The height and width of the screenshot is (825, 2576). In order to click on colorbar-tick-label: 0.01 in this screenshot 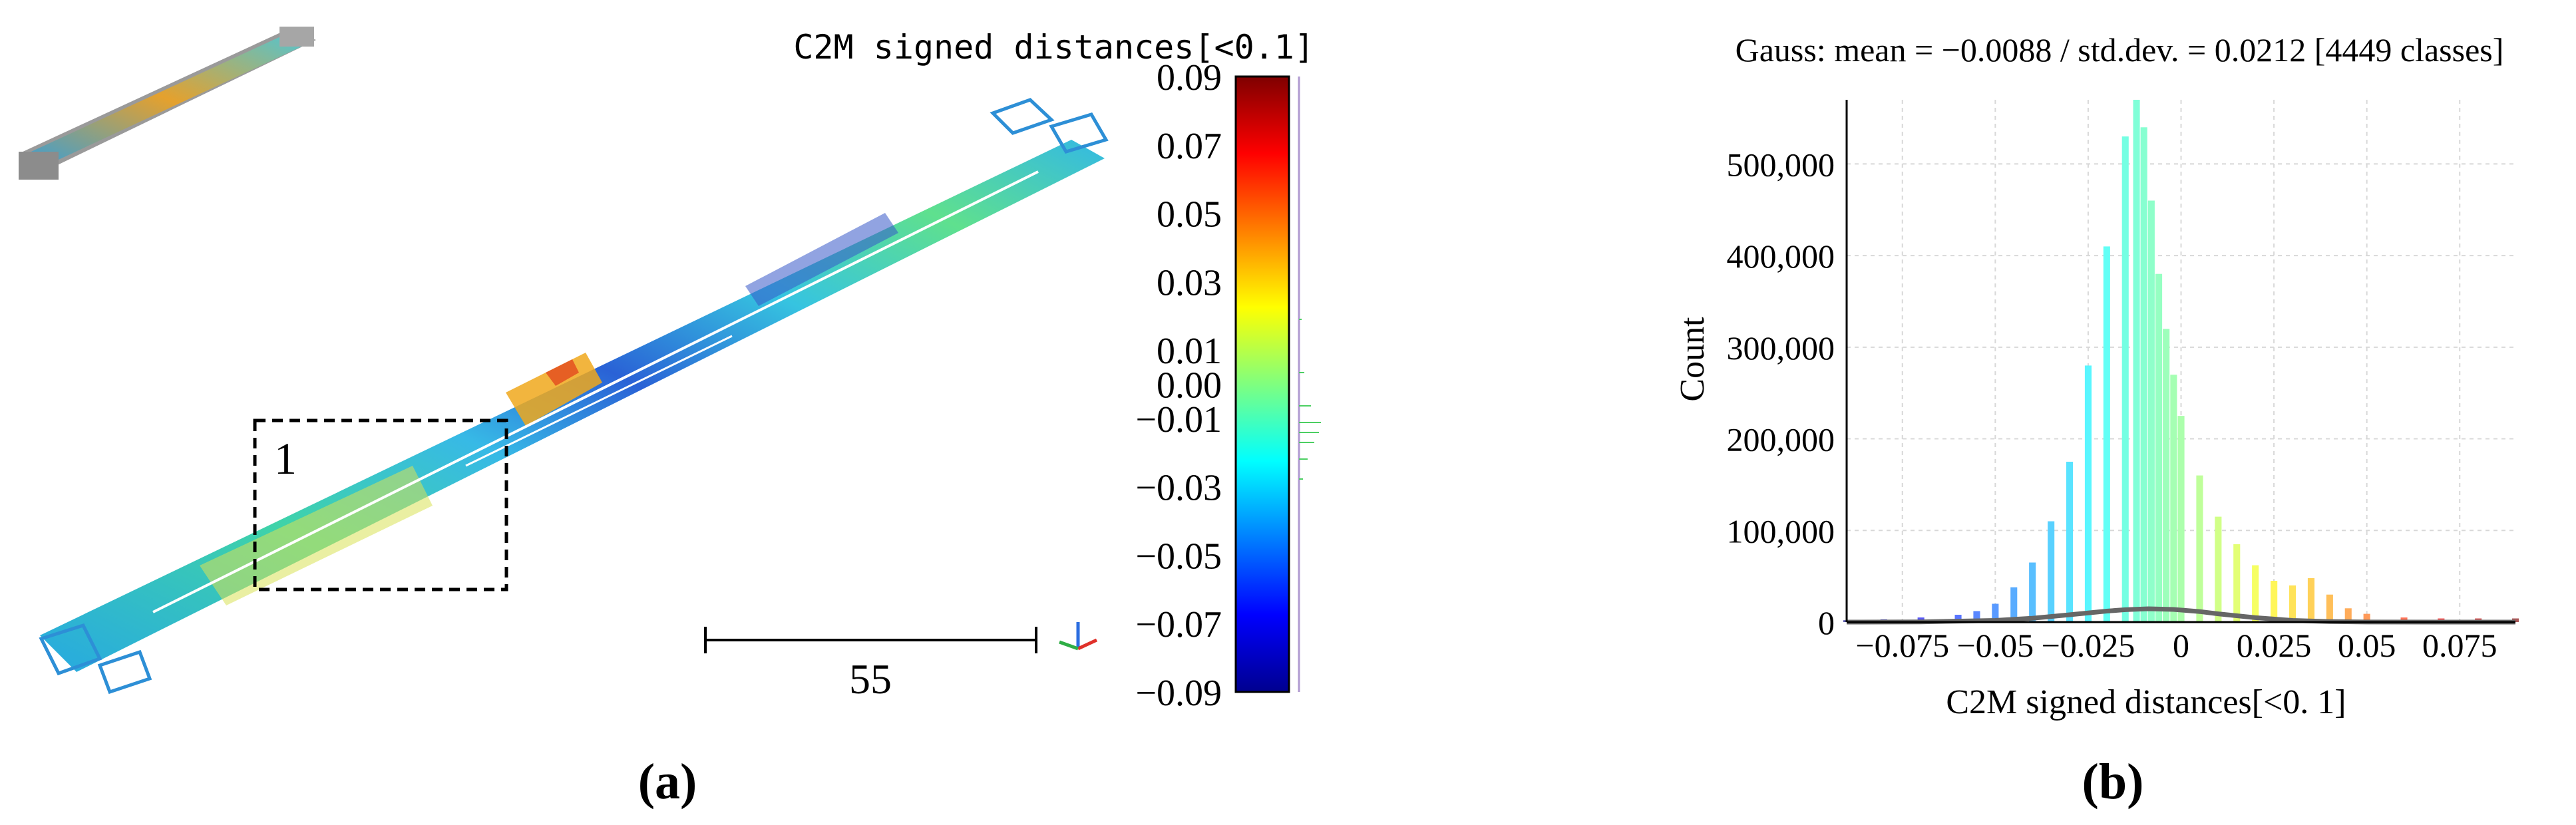, I will do `click(1189, 351)`.